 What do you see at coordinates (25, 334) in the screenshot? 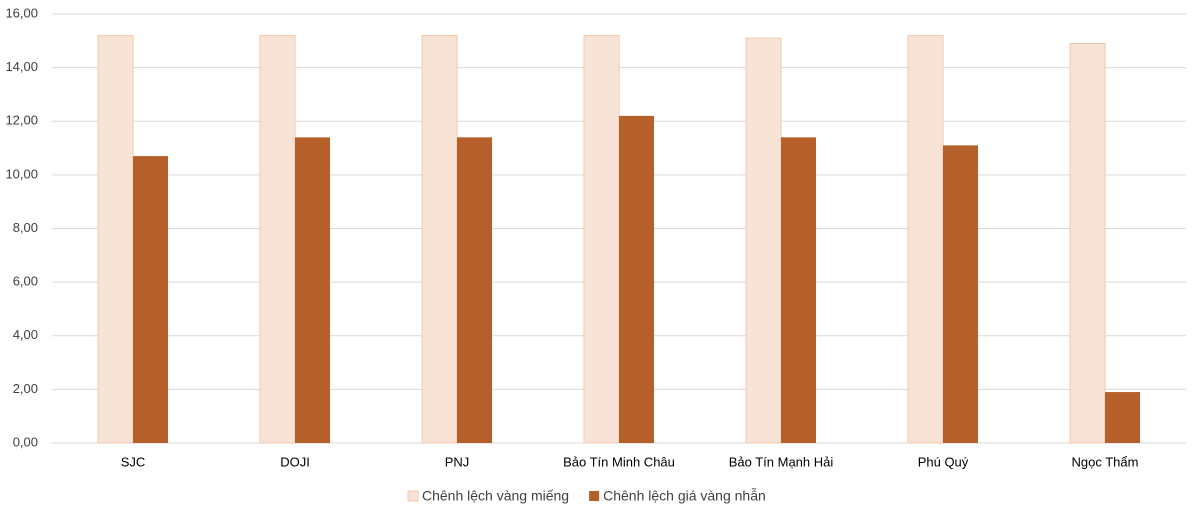
I see `y-tick-label: 4,00` at bounding box center [25, 334].